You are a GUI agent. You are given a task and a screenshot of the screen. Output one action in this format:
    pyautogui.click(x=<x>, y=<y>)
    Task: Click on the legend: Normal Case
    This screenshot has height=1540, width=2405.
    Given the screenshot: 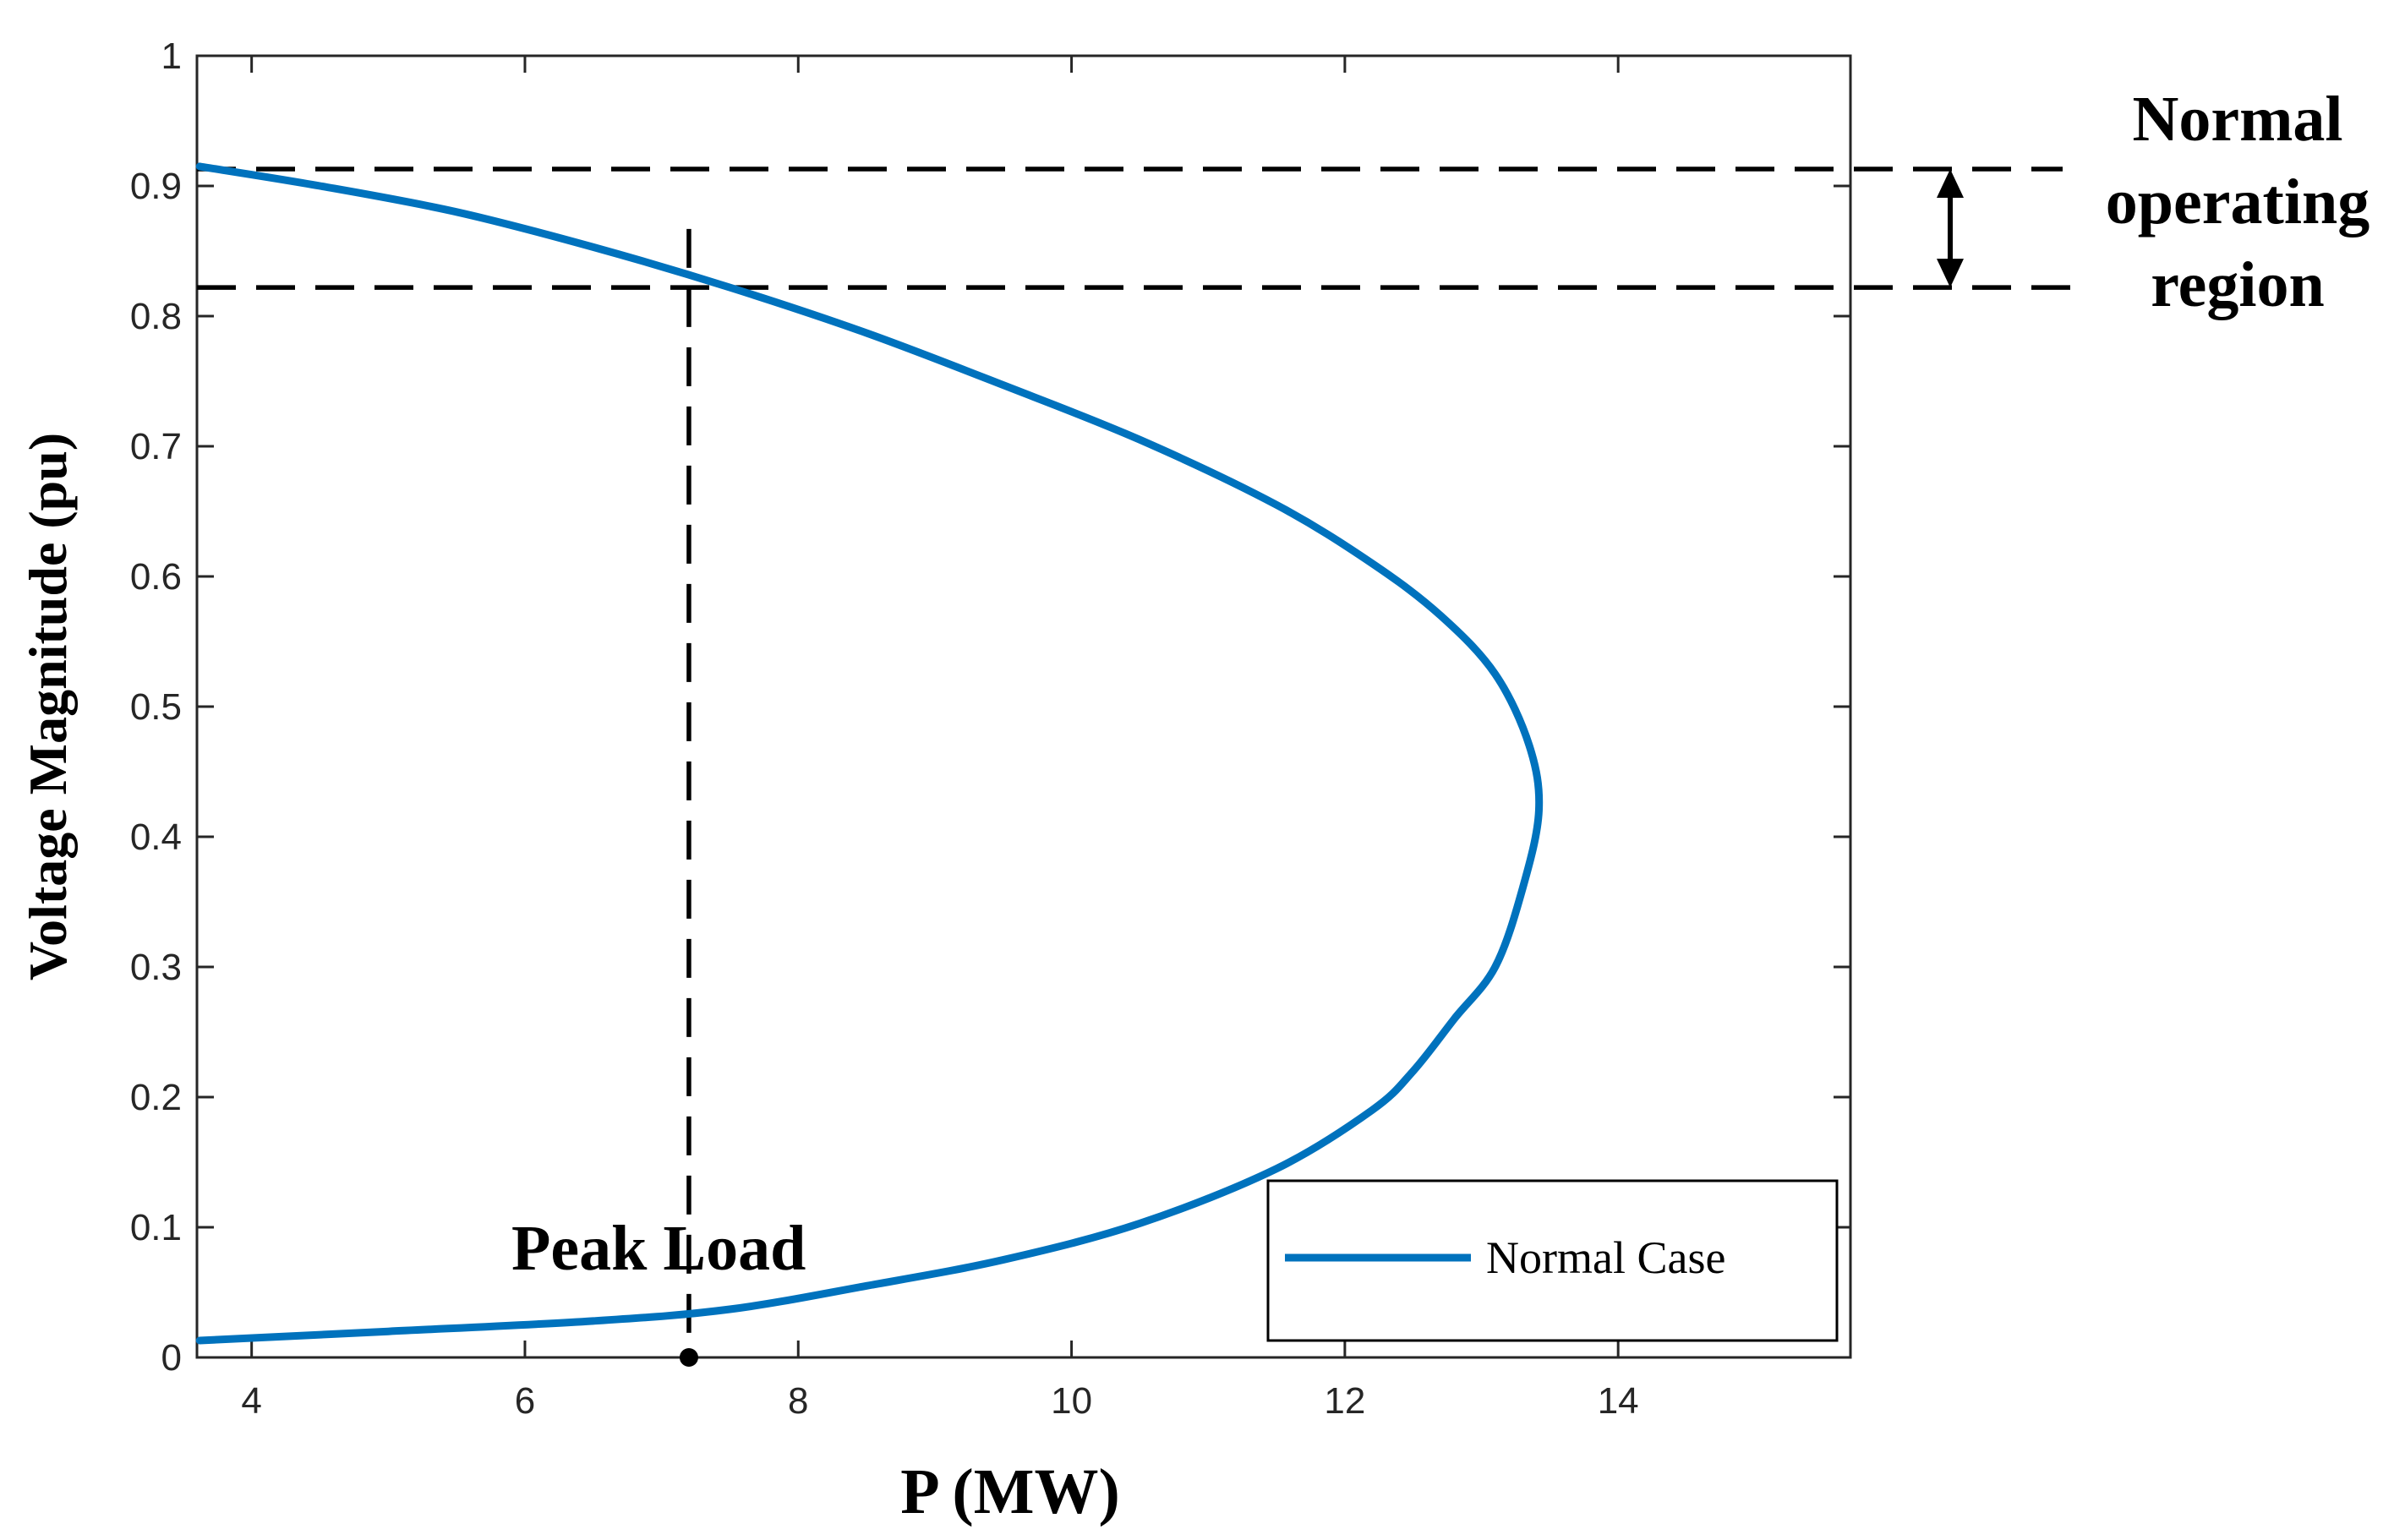 What is the action you would take?
    pyautogui.click(x=1552, y=1260)
    